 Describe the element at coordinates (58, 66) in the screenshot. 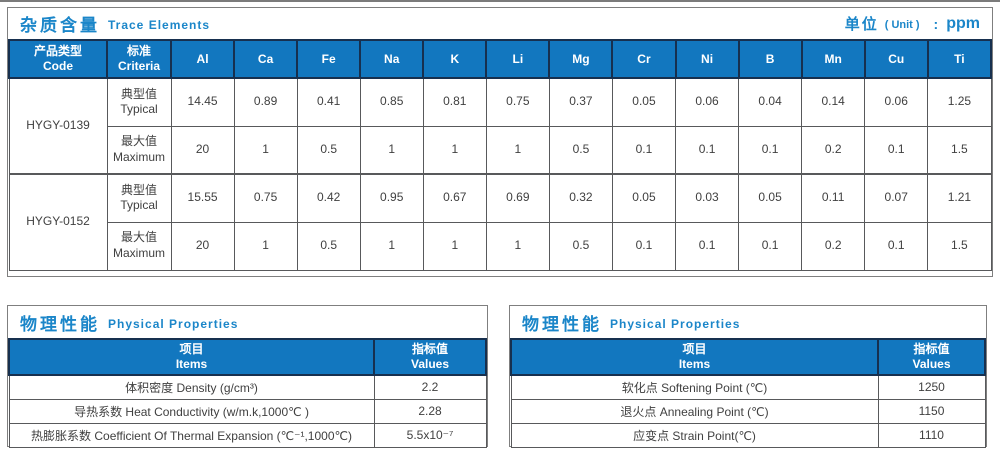

I see `col-header-code-en: Code` at that location.